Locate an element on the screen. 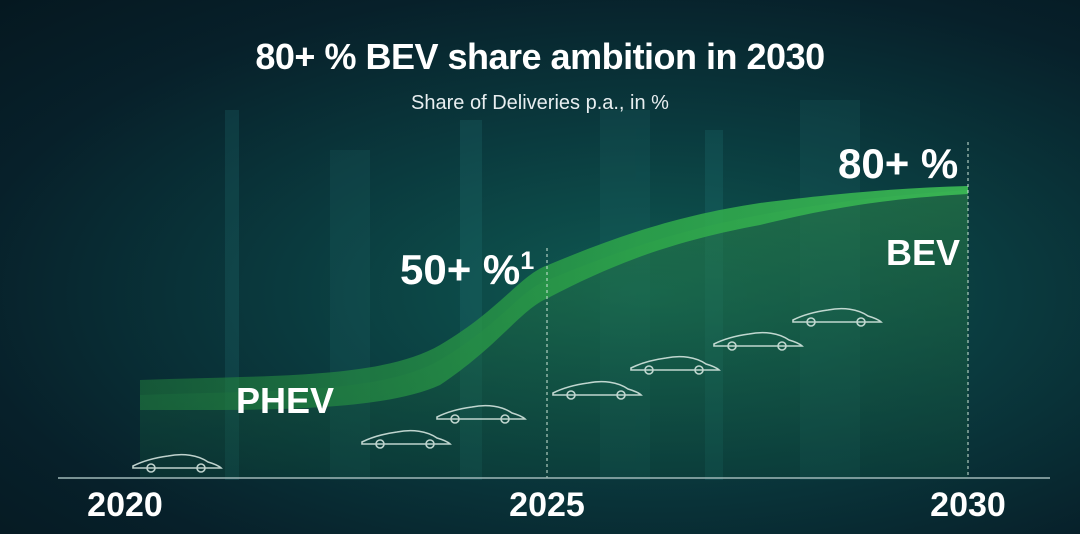 This screenshot has width=1080, height=534. chart-subtitle: Share of Deliveries p.a., in % is located at coordinates (540, 103).